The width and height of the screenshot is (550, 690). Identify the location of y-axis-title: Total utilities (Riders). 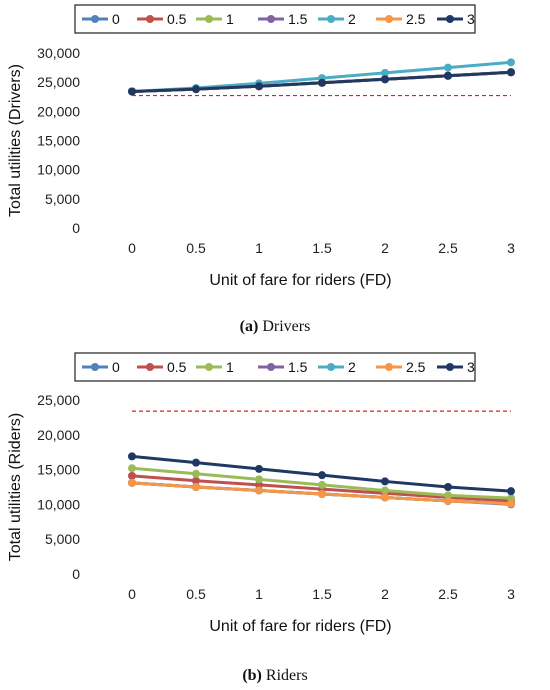
(15, 487).